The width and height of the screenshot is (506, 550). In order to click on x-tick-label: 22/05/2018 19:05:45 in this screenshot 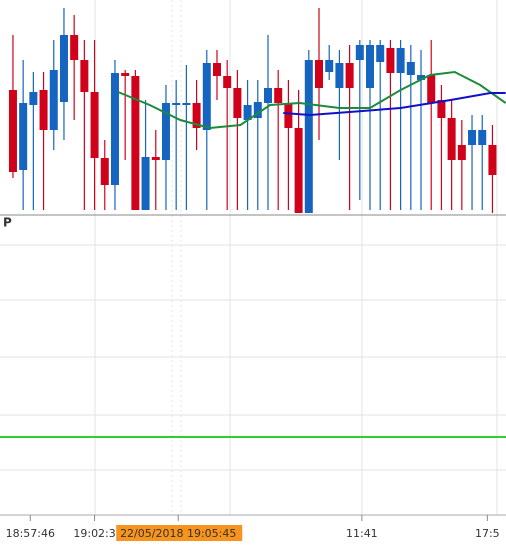, I will do `click(178, 533)`.